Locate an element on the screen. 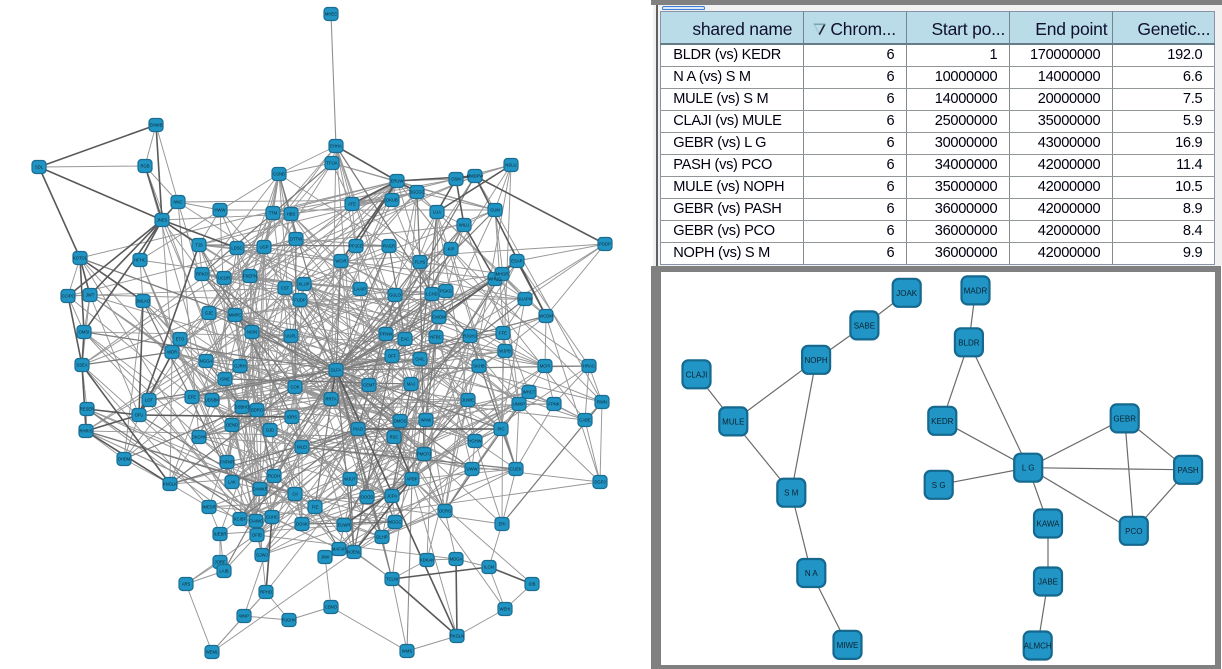  svg-text: GEBR is located at coordinates (1124, 418).